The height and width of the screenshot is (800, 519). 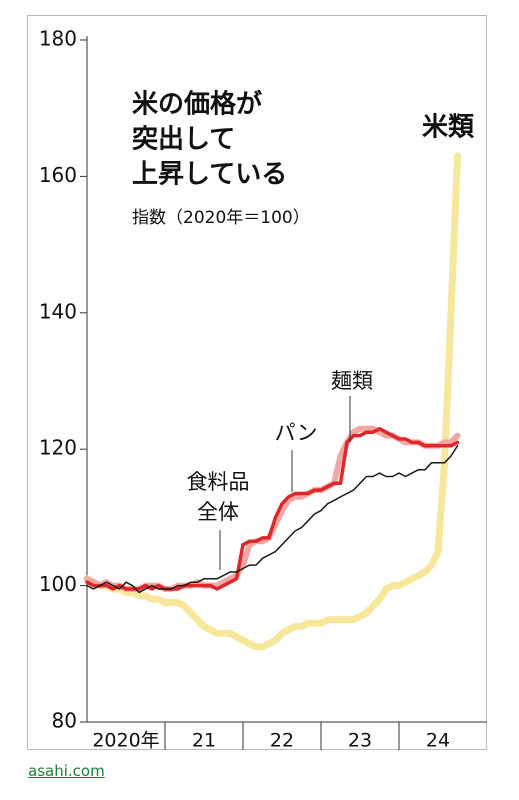 What do you see at coordinates (218, 497) in the screenshot?
I see `series-label: 食料品全体` at bounding box center [218, 497].